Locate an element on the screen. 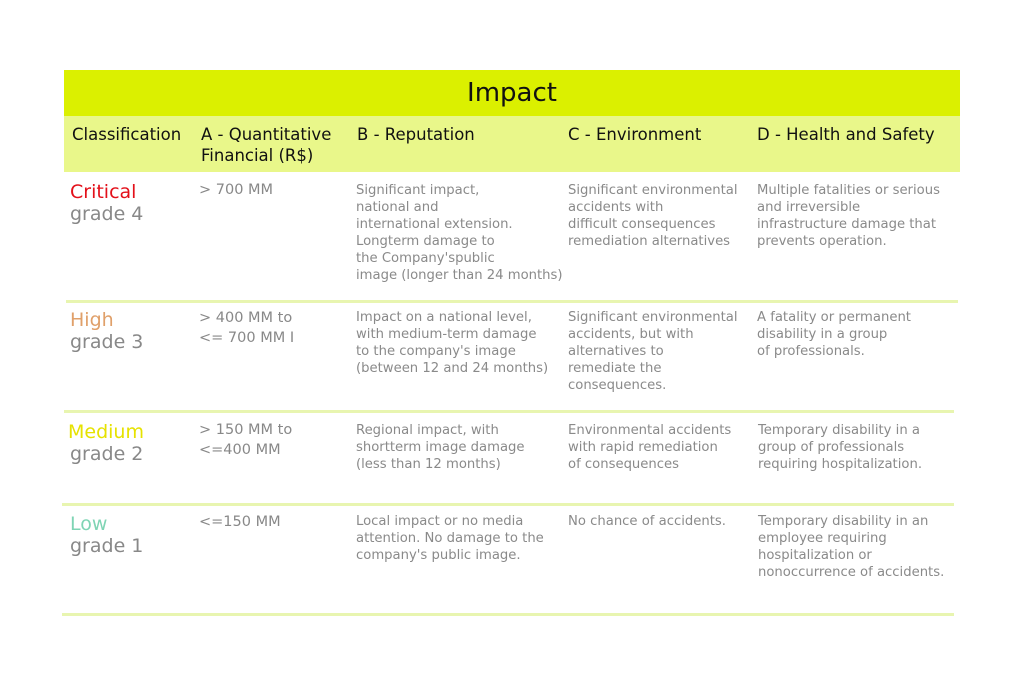 The height and width of the screenshot is (693, 1024). header-financial: A - Quantitative Financial (R$) is located at coordinates (266, 145).